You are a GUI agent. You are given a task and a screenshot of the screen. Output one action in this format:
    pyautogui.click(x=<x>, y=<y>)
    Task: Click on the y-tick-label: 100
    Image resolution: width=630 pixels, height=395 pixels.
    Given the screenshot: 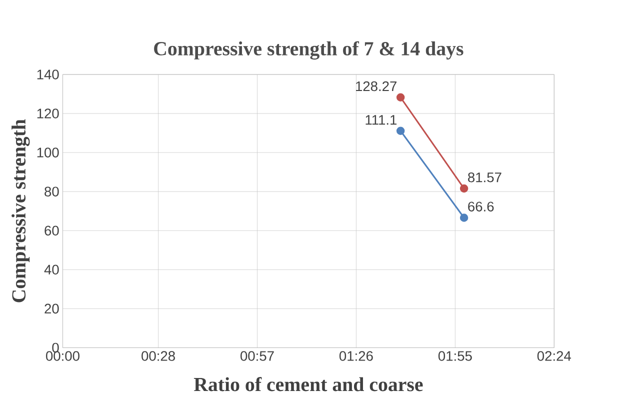 What is the action you would take?
    pyautogui.click(x=48, y=152)
    